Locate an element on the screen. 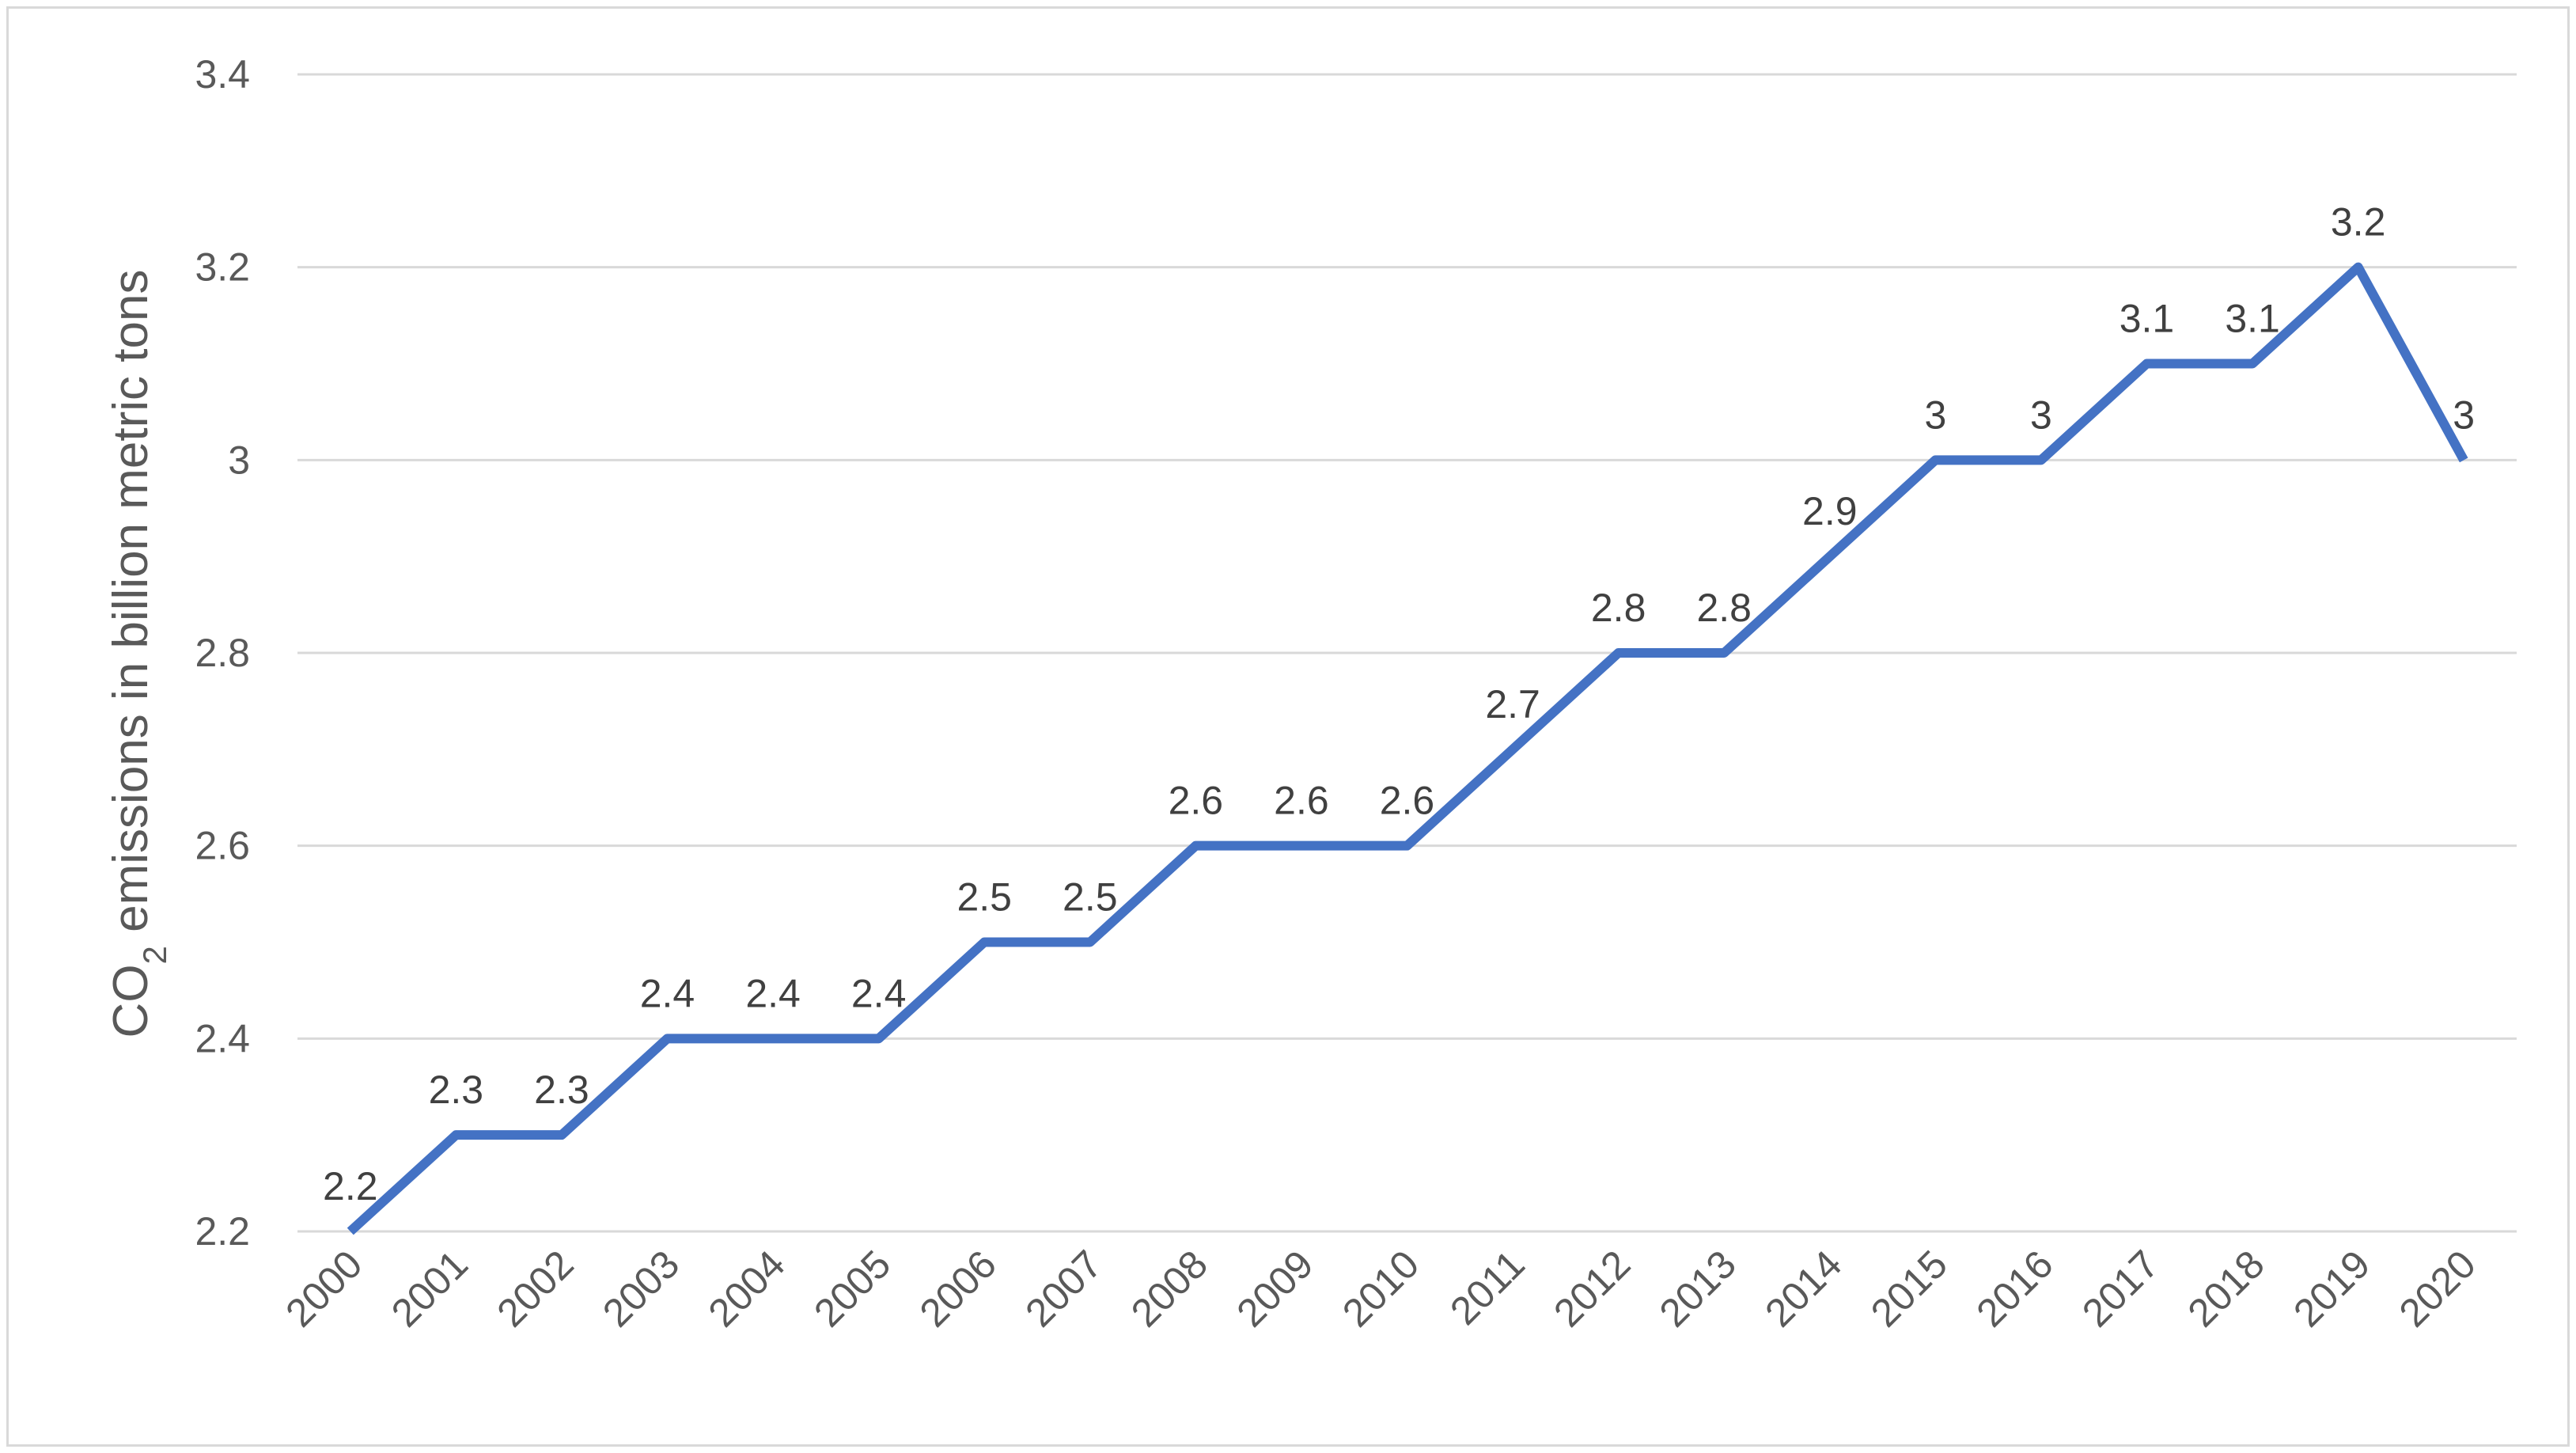 The image size is (2576, 1453). x-tick-label: 2013 is located at coordinates (1697, 1288).